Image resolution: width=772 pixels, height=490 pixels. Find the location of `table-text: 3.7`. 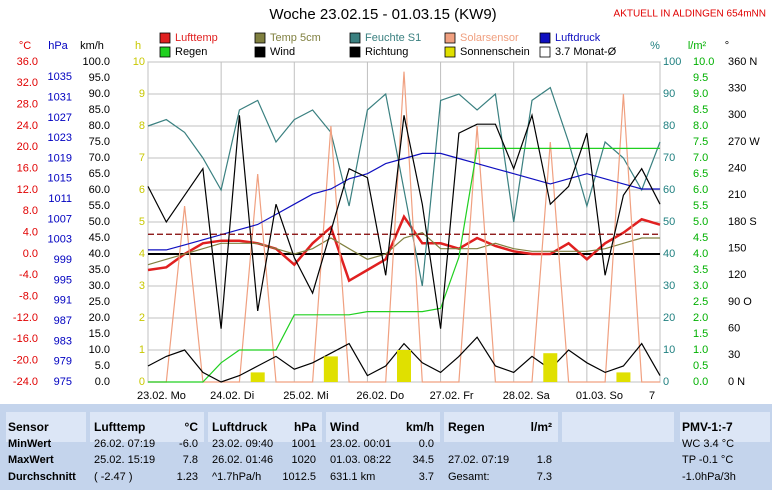

table-text: 3.7 is located at coordinates (426, 477).